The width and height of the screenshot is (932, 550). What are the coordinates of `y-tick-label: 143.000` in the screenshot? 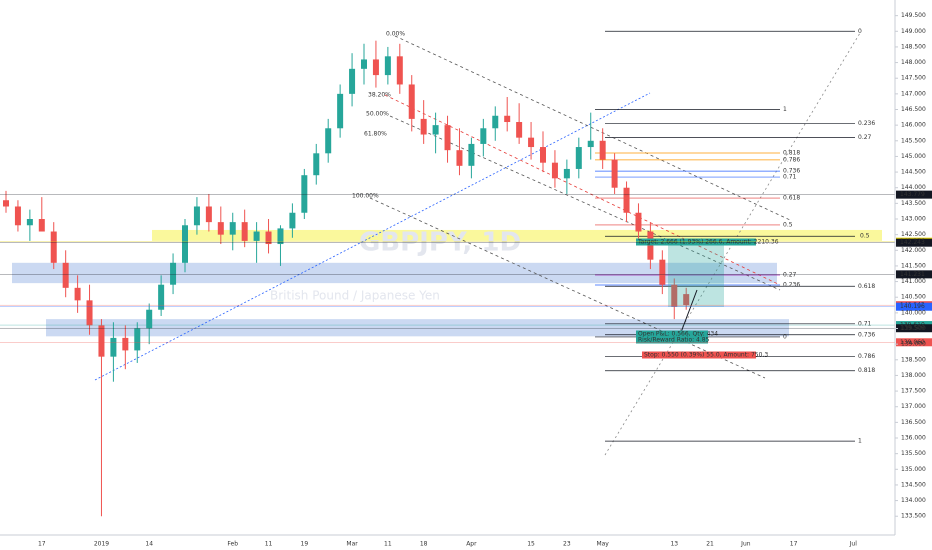 It's located at (913, 219).